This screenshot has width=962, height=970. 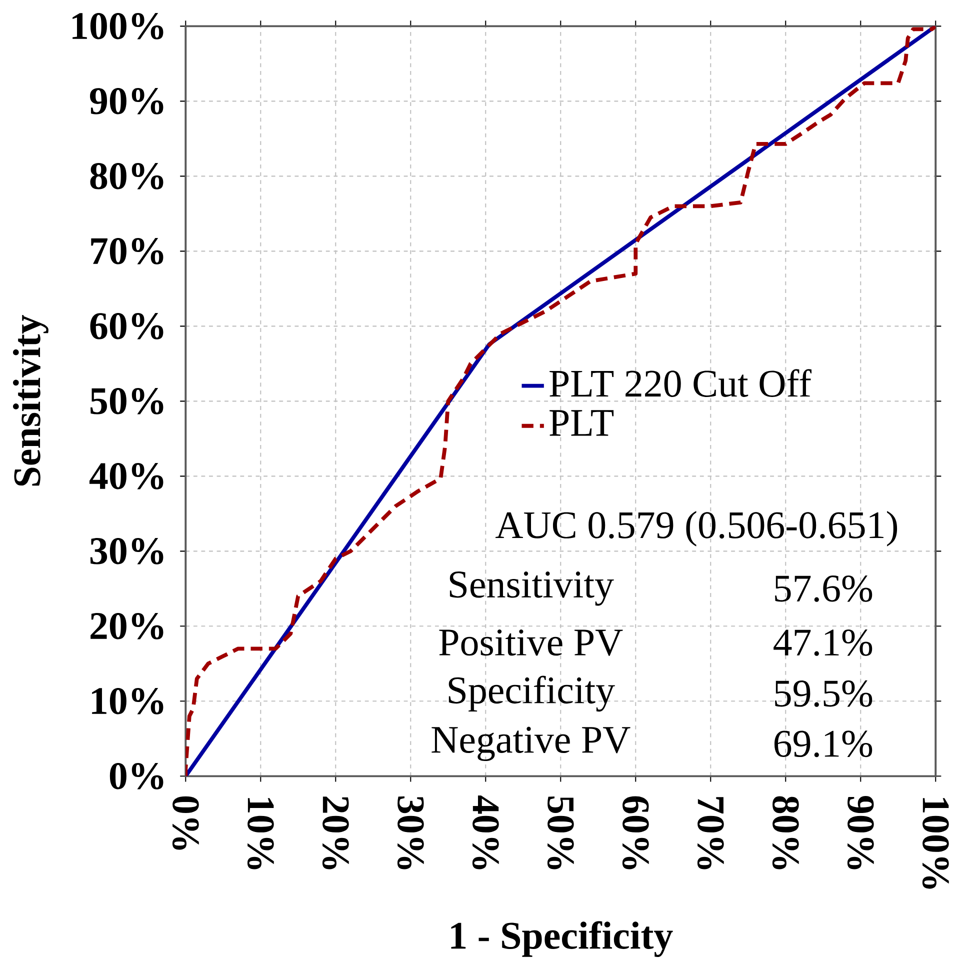 I want to click on x-tick-label: 20%, so click(x=335, y=833).